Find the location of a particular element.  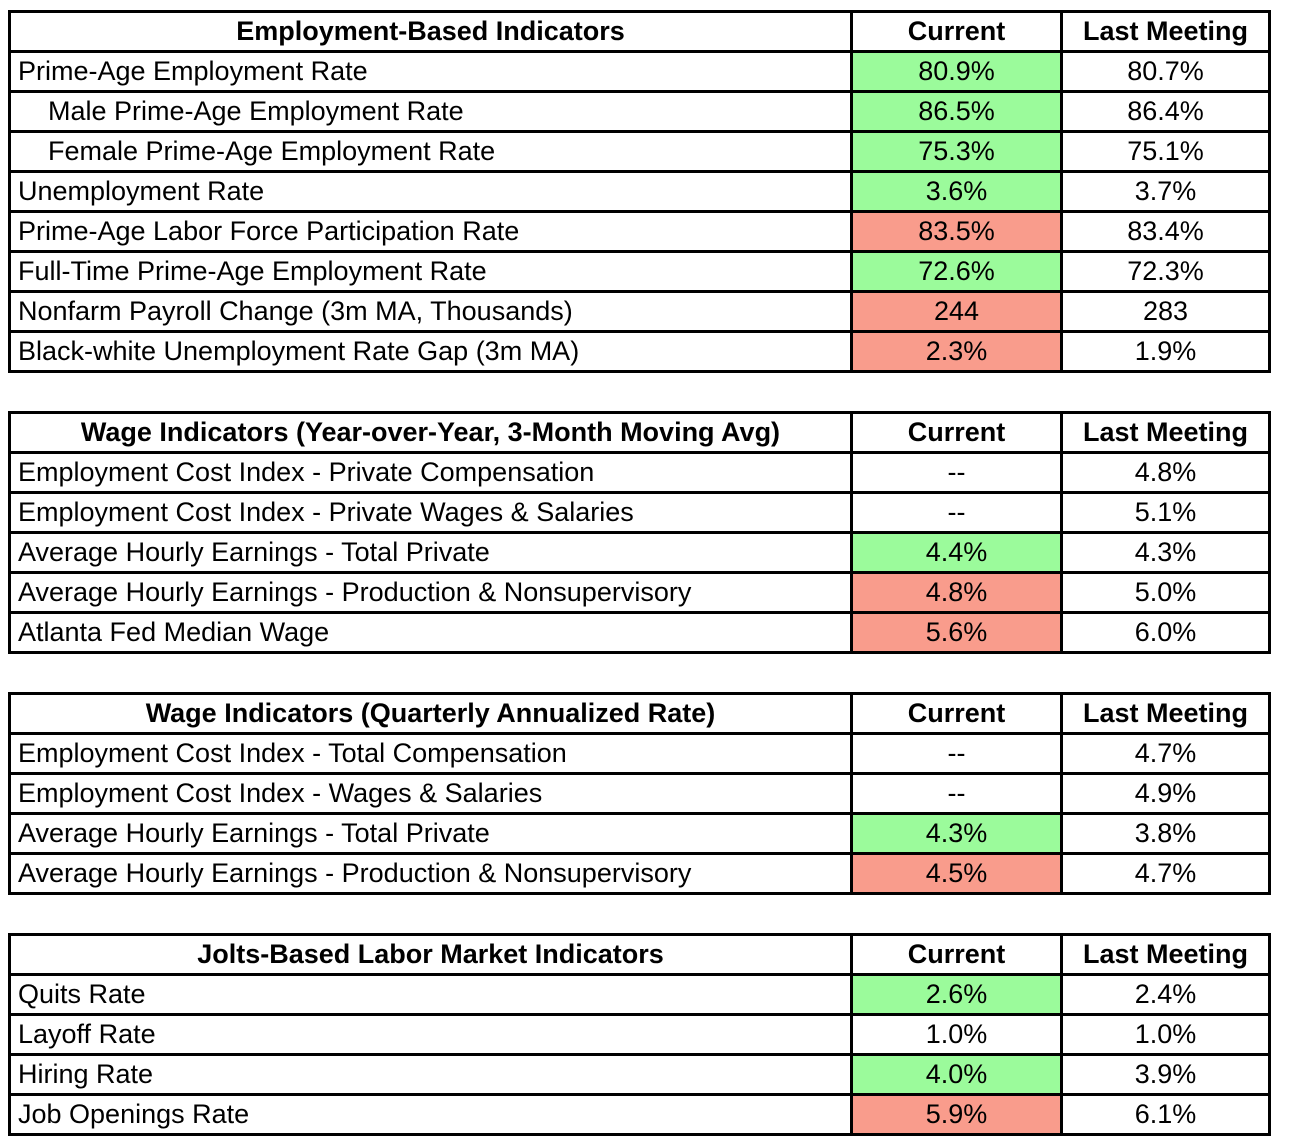

last-meeting-value-cell: 72.3% is located at coordinates (1165, 271).